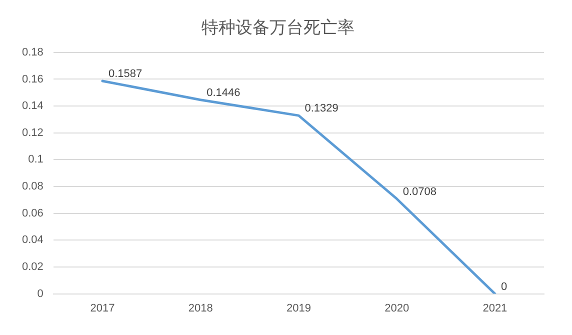  I want to click on y-tick-label: 0.04, so click(33, 240).